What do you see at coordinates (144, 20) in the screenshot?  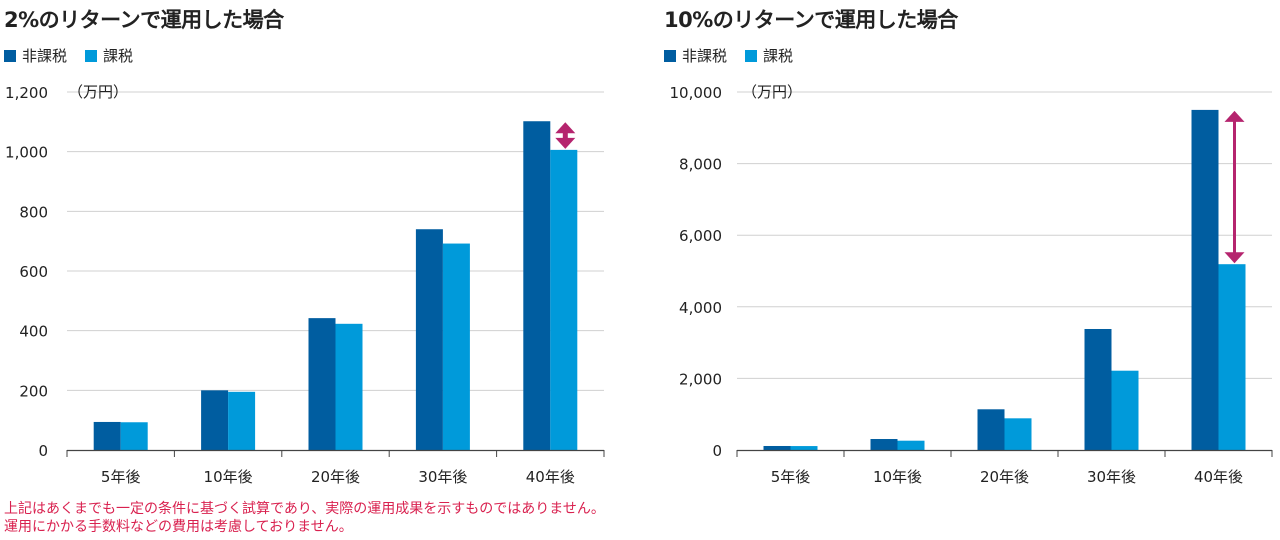 I see `chart-title-2pct: 2%のリターンで運用した場合` at bounding box center [144, 20].